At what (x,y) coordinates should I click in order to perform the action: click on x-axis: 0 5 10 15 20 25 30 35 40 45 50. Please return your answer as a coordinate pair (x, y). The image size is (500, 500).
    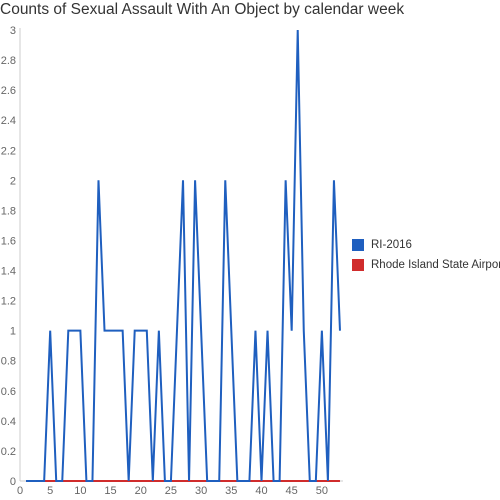
    Looking at the image, I should click on (180, 488).